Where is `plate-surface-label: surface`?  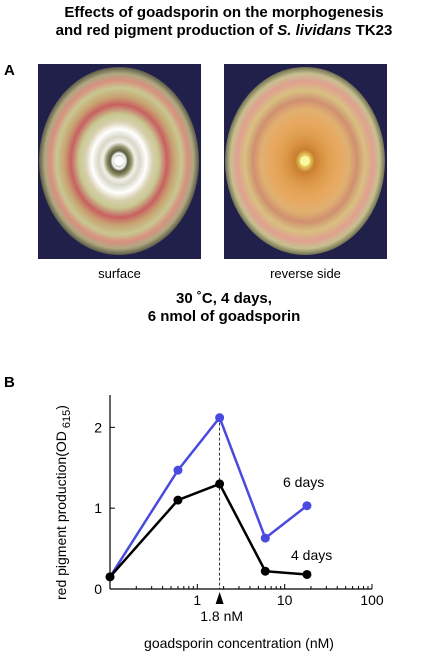 plate-surface-label: surface is located at coordinates (119, 273).